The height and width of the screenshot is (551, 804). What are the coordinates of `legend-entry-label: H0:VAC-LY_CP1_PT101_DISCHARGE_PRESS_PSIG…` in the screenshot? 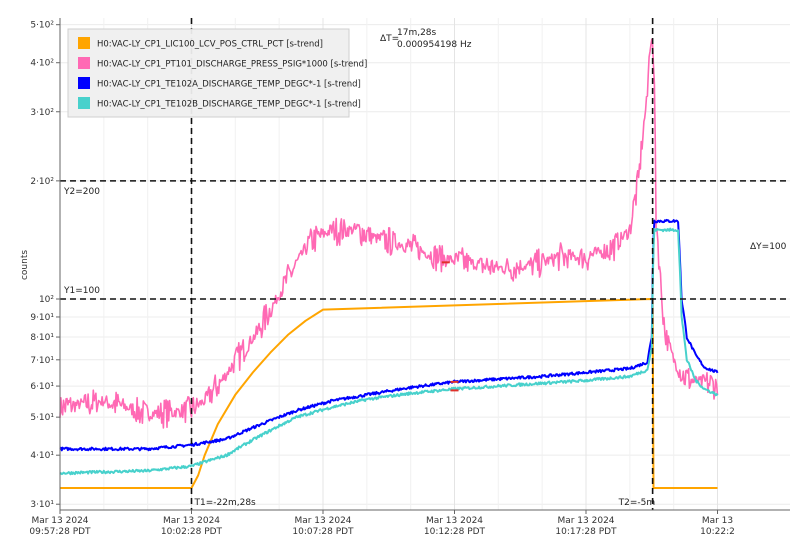 It's located at (232, 65).